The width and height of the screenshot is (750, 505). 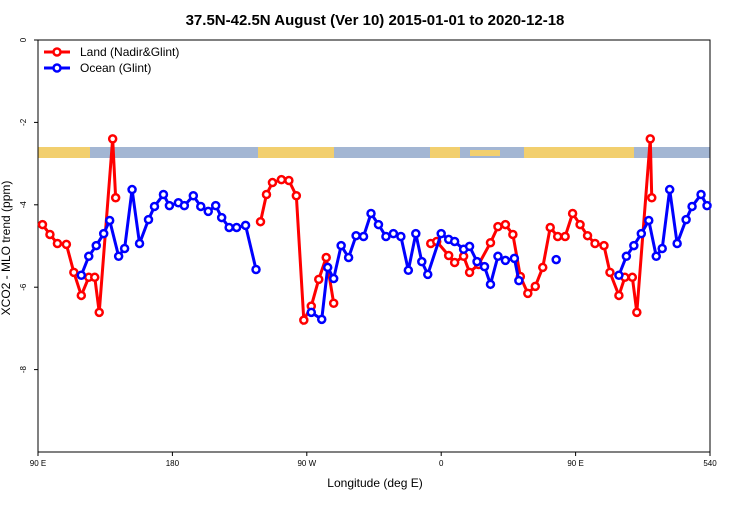 What do you see at coordinates (173, 463) in the screenshot?
I see `x-tick-label: 180` at bounding box center [173, 463].